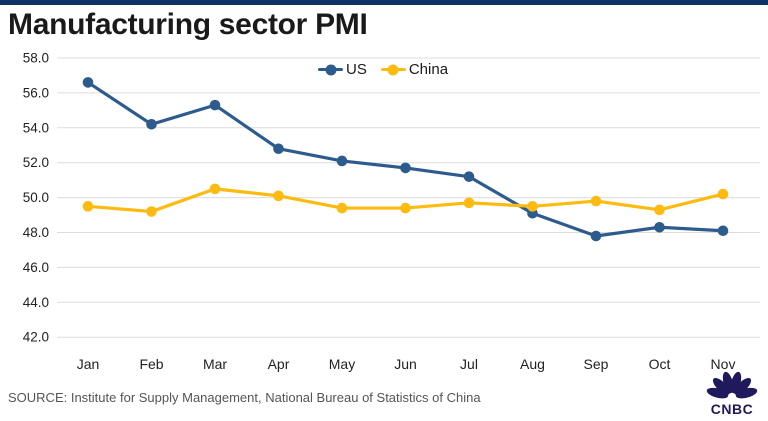  I want to click on us-series-dot-icon, so click(330, 69).